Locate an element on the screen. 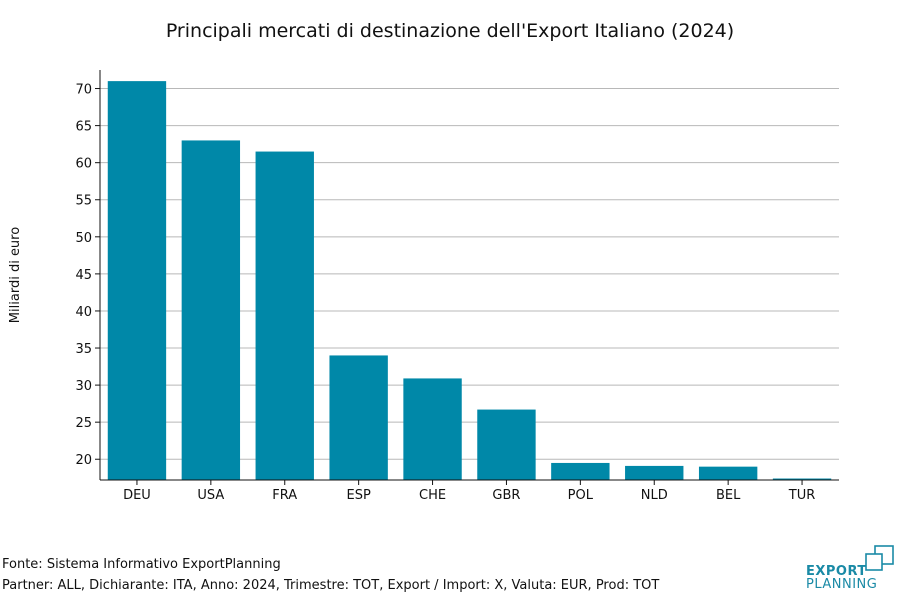 Image resolution: width=900 pixels, height=600 pixels. bar-che is located at coordinates (432, 429).